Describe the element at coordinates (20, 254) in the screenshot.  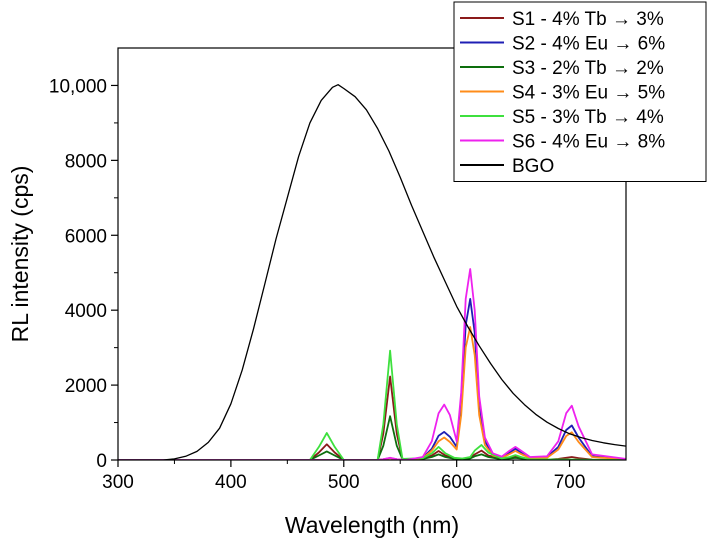
I see `y-axis-title: RL intensity (cps)` at that location.